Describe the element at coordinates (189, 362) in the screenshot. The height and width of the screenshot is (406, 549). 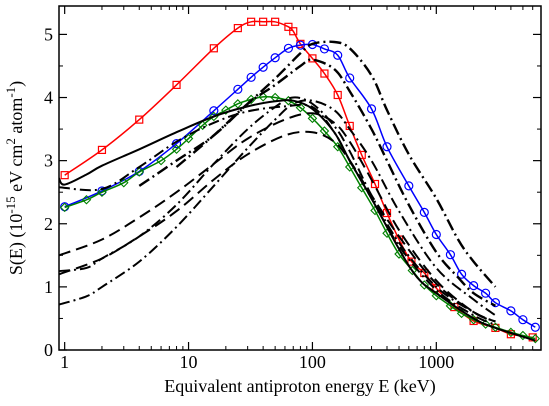
I see `x-tick-label: 10` at that location.